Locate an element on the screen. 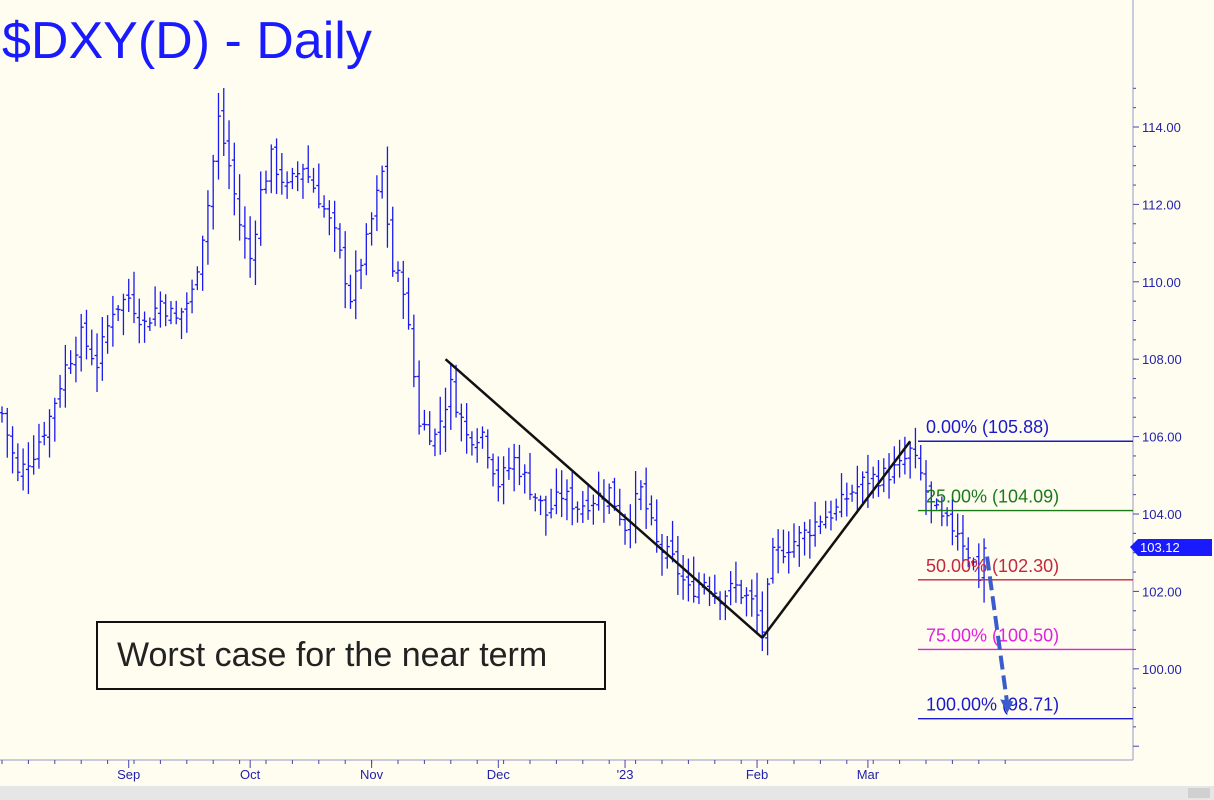  trend-line is located at coordinates (604, 498).